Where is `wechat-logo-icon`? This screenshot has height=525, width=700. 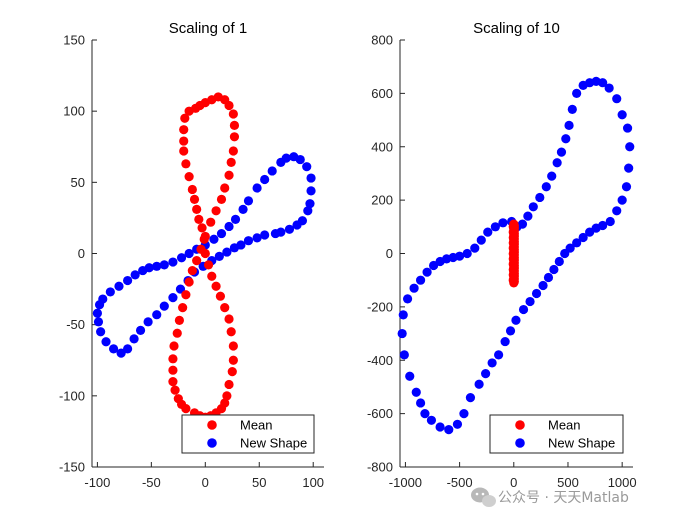 wechat-logo-icon is located at coordinates (483, 497).